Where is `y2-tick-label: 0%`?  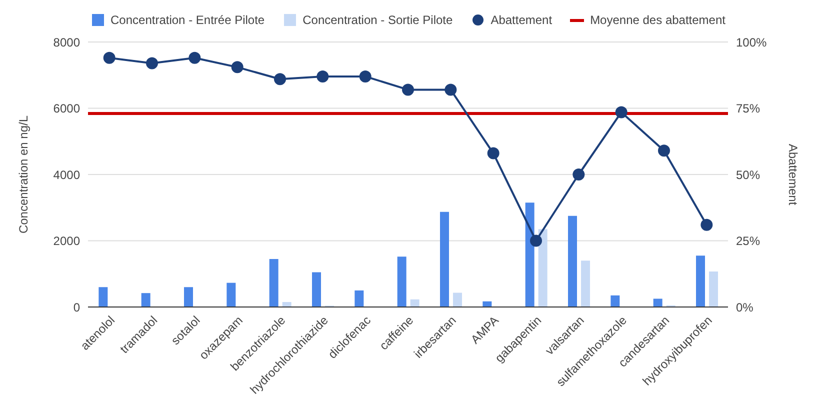 y2-tick-label: 0% is located at coordinates (745, 307).